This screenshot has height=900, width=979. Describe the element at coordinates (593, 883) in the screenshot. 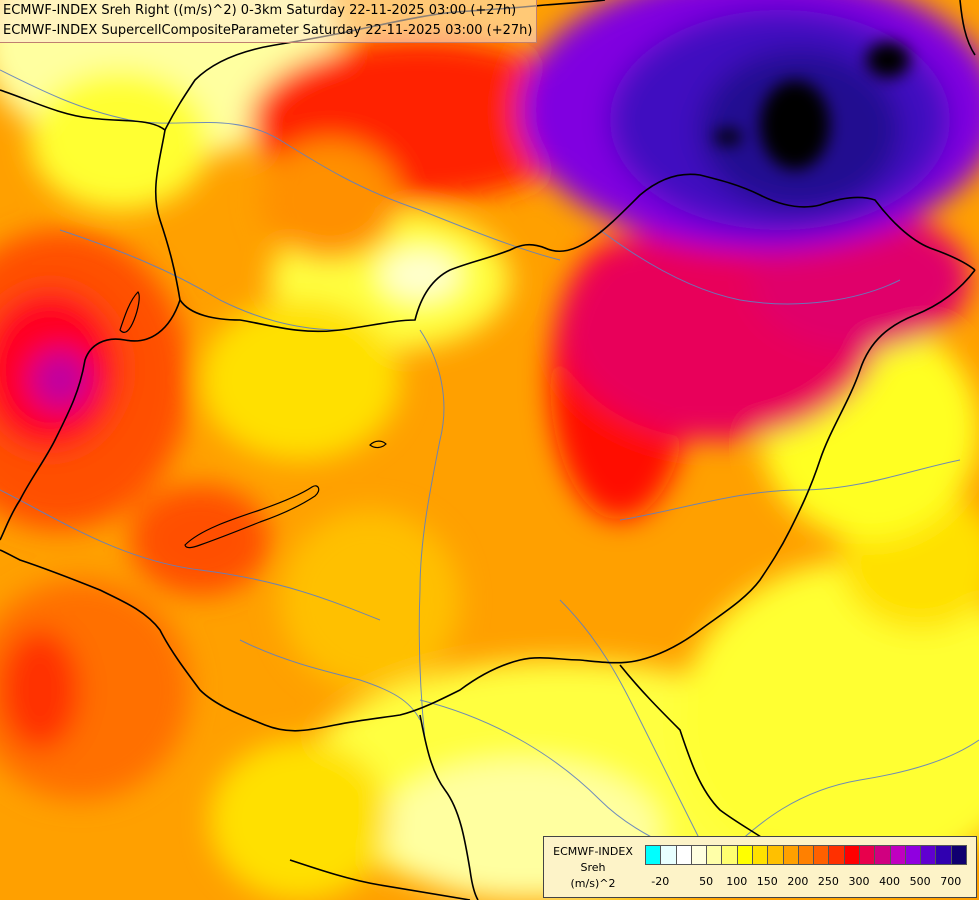

I see `legend-unit-label: (m/s)^2` at that location.